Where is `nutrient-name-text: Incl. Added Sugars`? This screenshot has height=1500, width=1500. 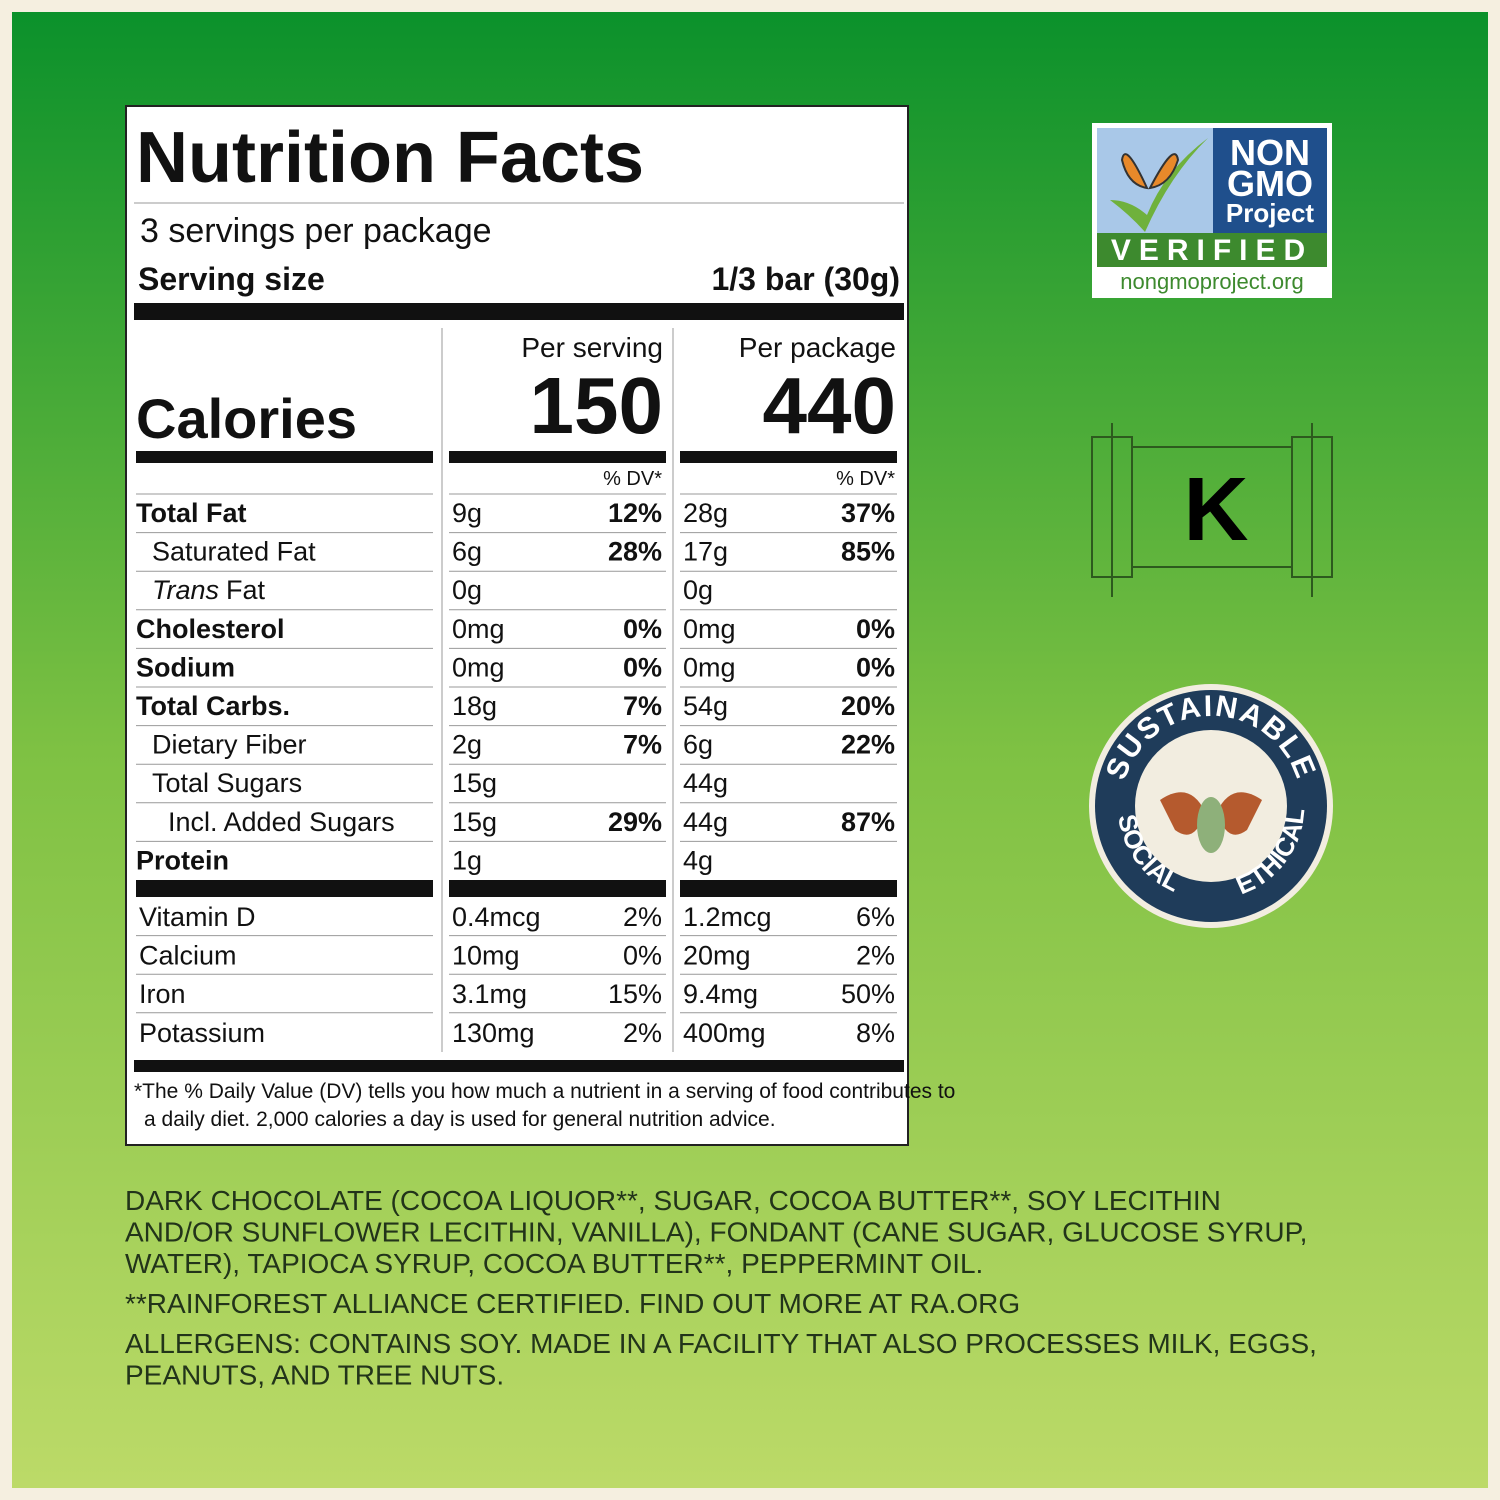 nutrient-name-text: Incl. Added Sugars is located at coordinates (281, 822).